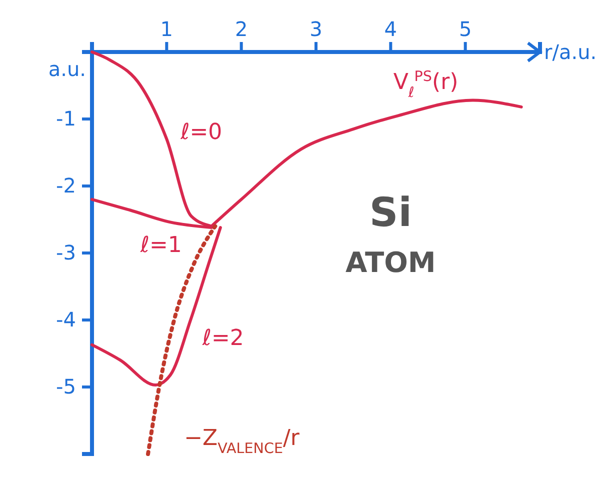 The height and width of the screenshot is (492, 616). What do you see at coordinates (167, 29) in the screenshot?
I see `x-tick-label: 1` at bounding box center [167, 29].